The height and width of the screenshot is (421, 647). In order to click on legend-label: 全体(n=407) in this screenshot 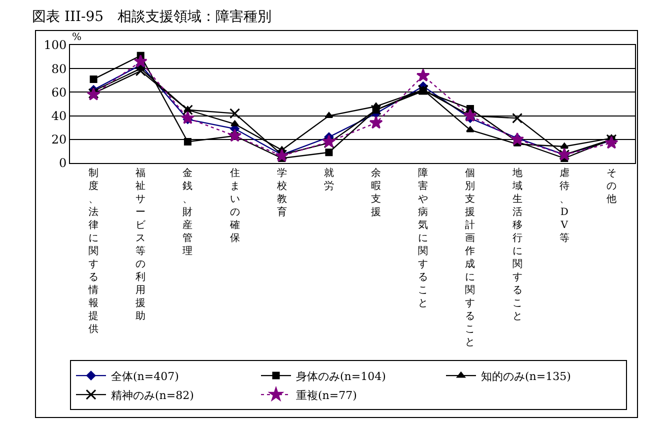, I will do `click(145, 376)`.